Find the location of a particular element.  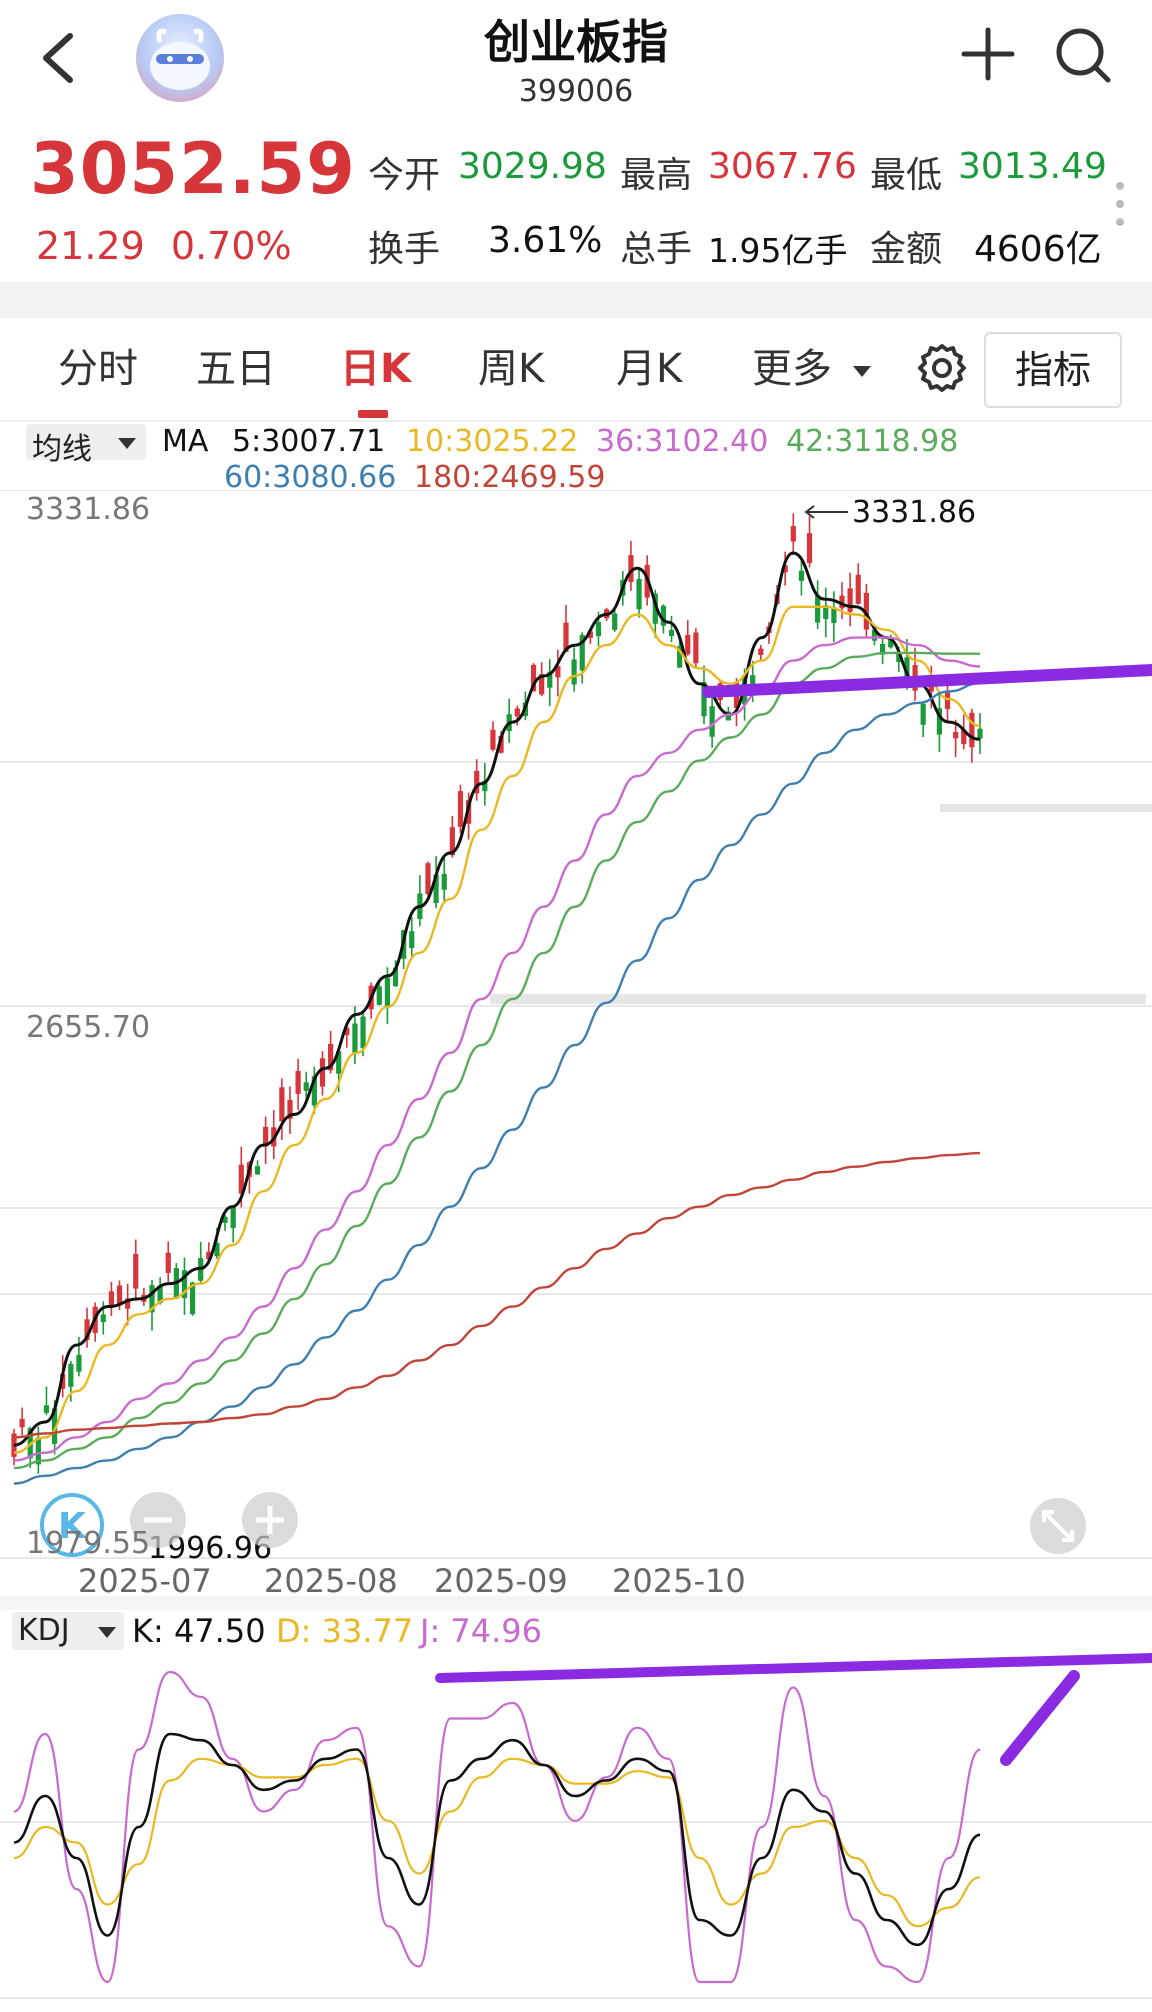

kdj-k-value: K: 47.50 is located at coordinates (199, 1631).